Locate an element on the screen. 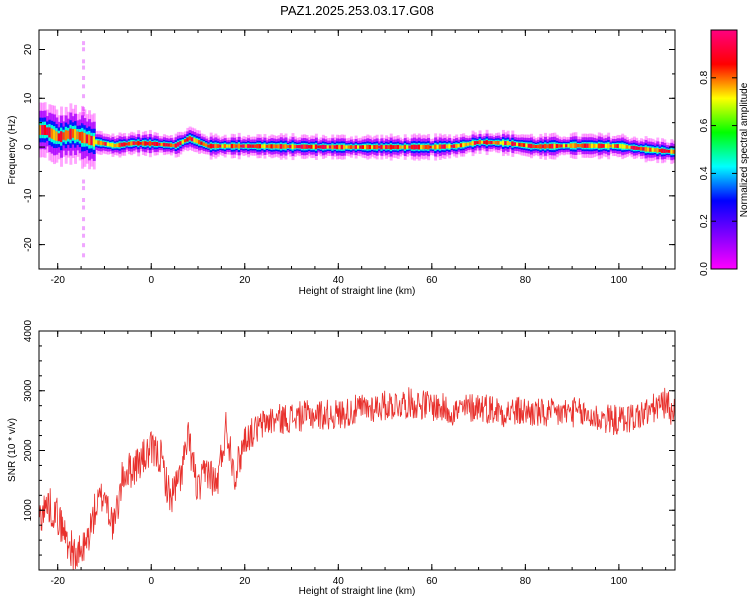  x-tick-label: 60 is located at coordinates (432, 581).